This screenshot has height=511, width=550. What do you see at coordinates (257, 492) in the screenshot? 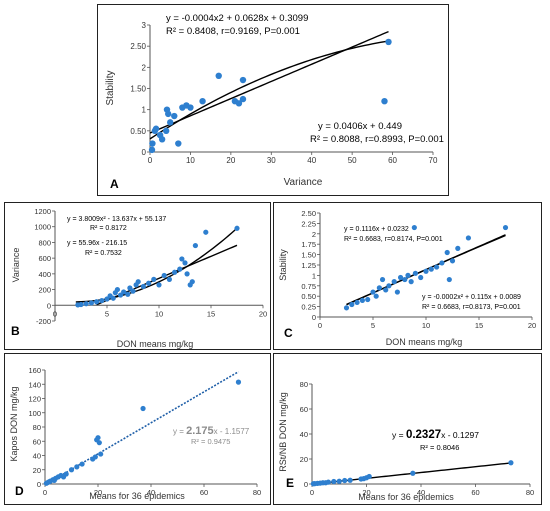
I see `x-tick-label: 80` at bounding box center [257, 492].